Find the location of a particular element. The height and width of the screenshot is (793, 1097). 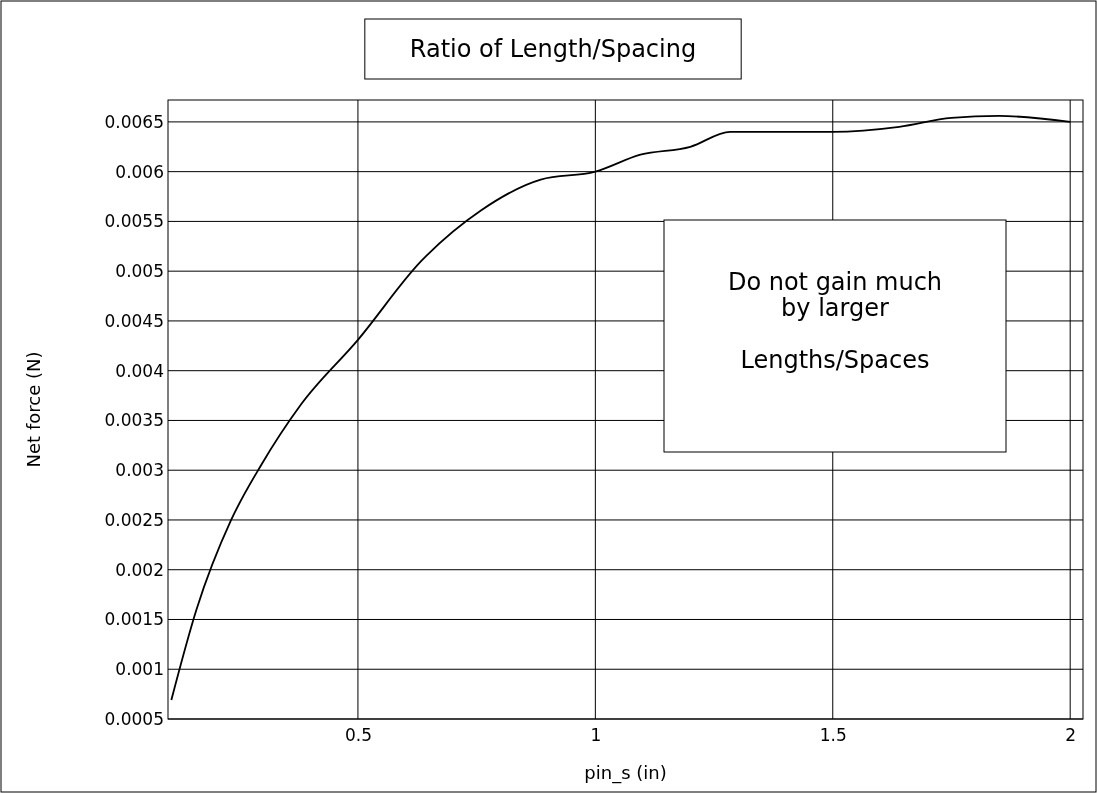

note-box: Do not gain much by larger Lengths/Spaces is located at coordinates (835, 336).